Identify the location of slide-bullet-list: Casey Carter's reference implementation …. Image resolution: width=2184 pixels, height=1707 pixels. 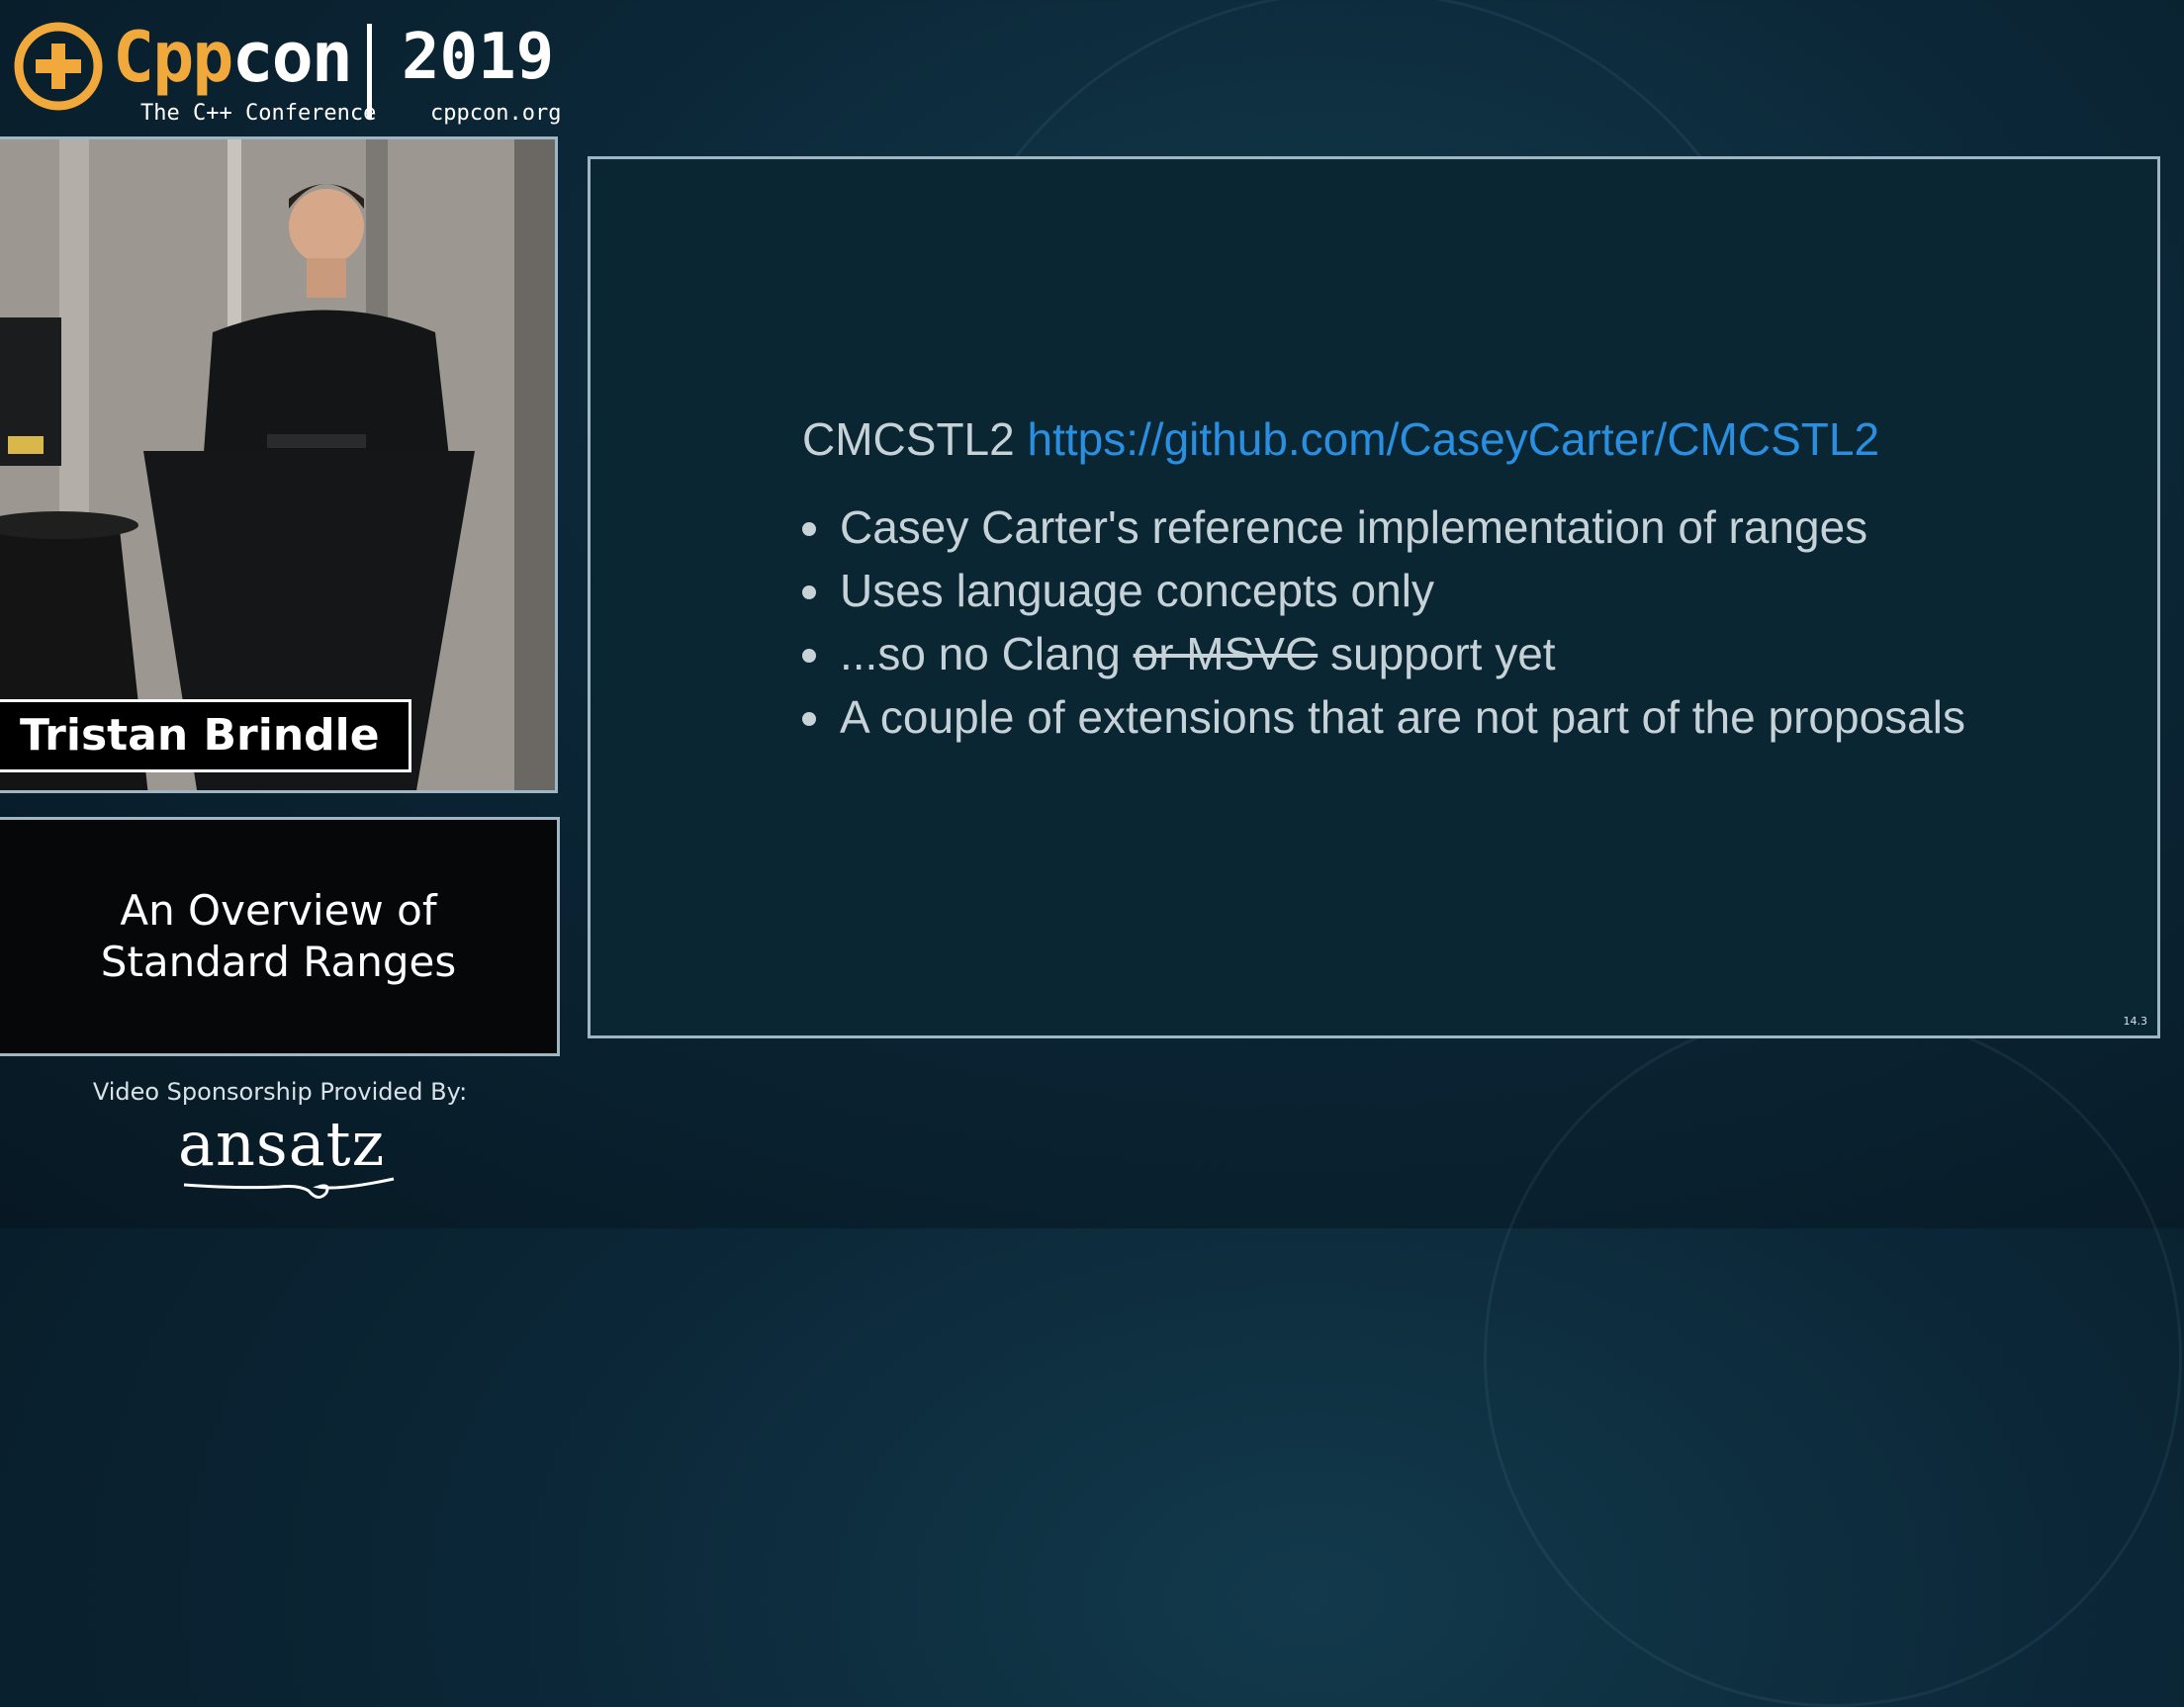
(1395, 622).